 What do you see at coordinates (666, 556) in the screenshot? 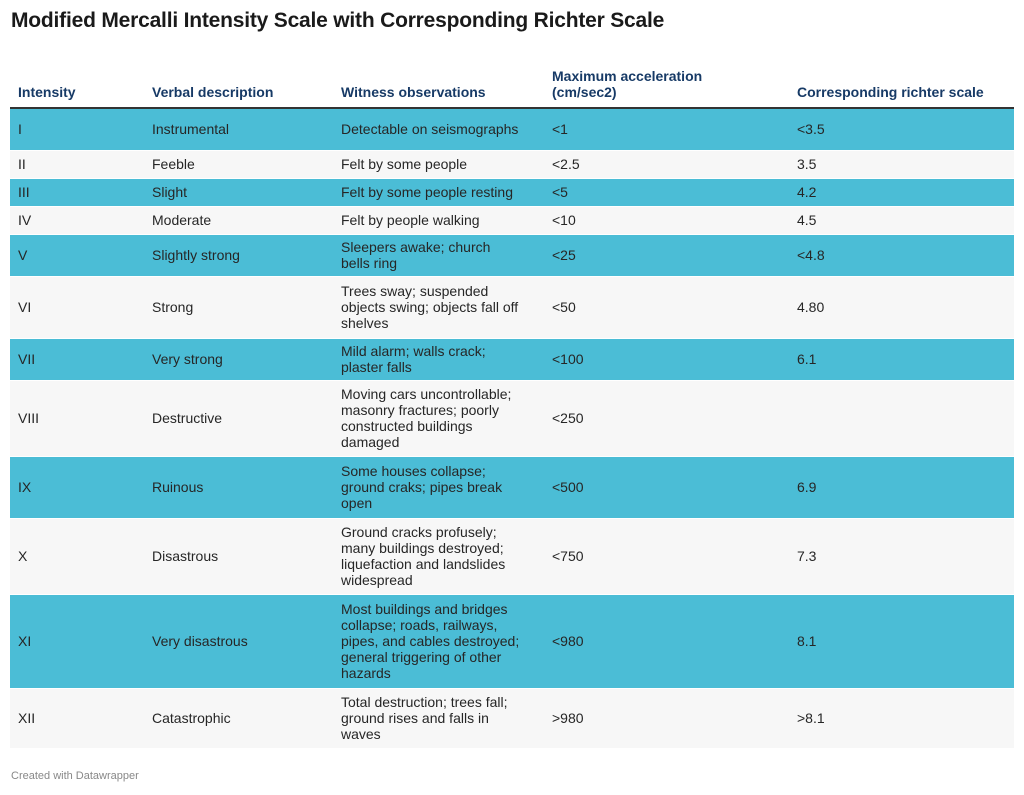
I see `cell-maximum-acceleration: <750` at bounding box center [666, 556].